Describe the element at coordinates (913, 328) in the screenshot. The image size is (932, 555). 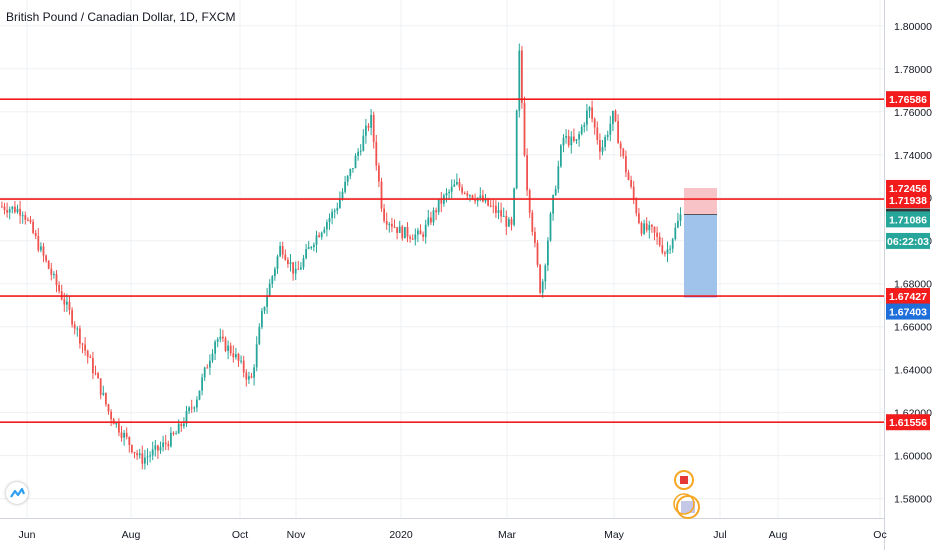
I see `y-tick-label: 1.66000` at that location.